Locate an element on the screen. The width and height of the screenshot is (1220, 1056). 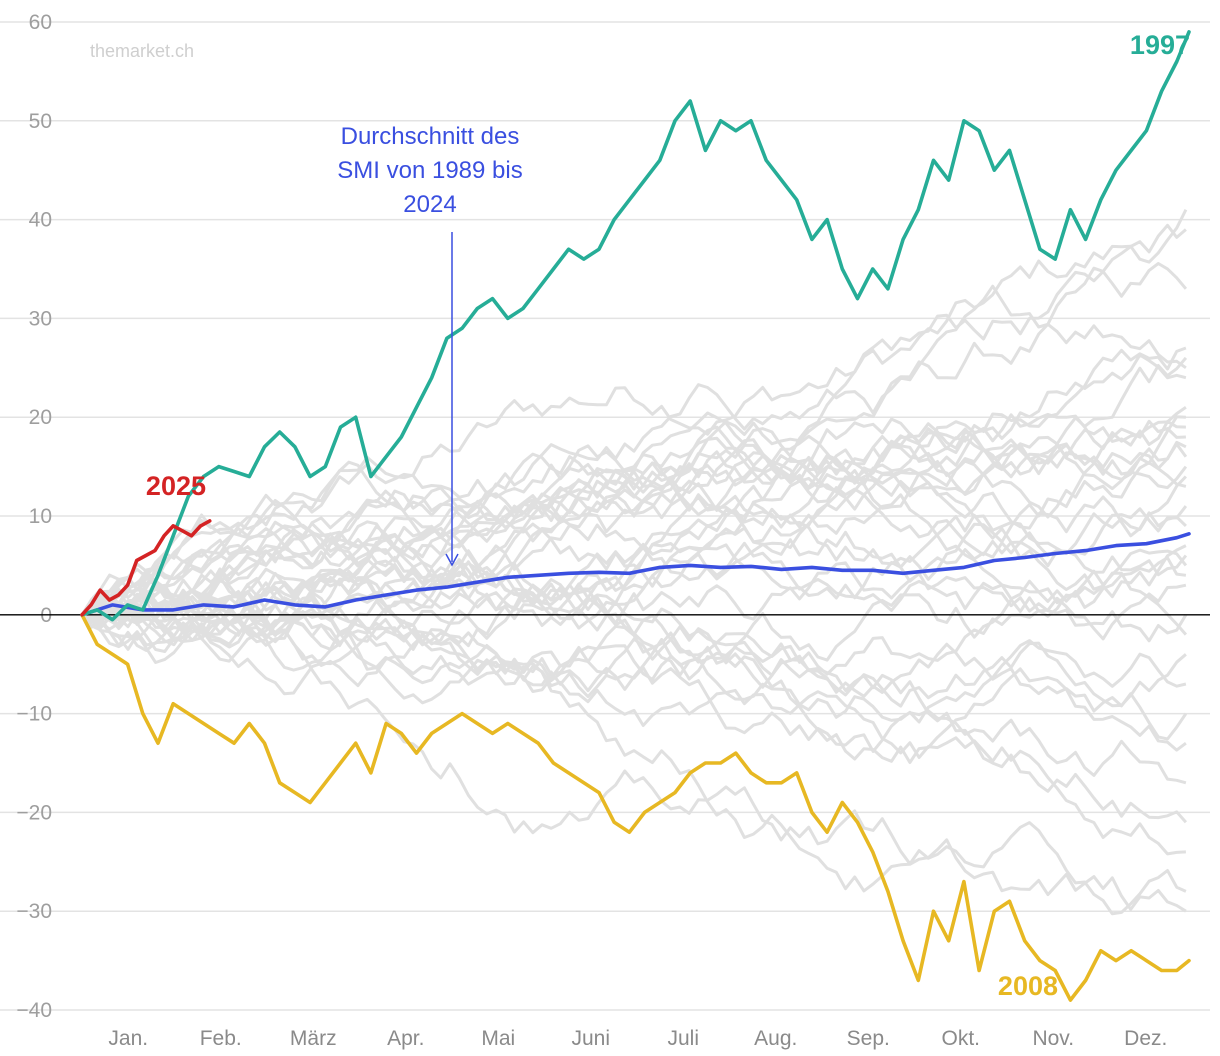
watermark: themarket.ch is located at coordinates (142, 51).